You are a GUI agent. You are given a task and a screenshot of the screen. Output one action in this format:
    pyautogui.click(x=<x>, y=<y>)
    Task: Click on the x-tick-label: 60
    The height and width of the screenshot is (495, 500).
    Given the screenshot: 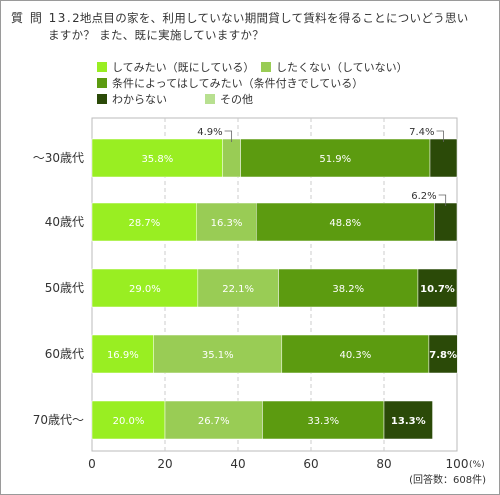 What is the action you would take?
    pyautogui.click(x=310, y=464)
    